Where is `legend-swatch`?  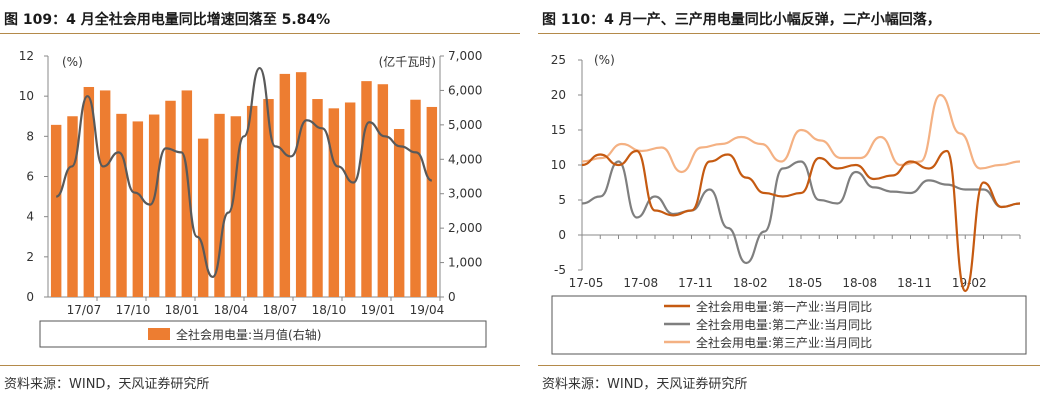
legend-swatch is located at coordinates (159, 334).